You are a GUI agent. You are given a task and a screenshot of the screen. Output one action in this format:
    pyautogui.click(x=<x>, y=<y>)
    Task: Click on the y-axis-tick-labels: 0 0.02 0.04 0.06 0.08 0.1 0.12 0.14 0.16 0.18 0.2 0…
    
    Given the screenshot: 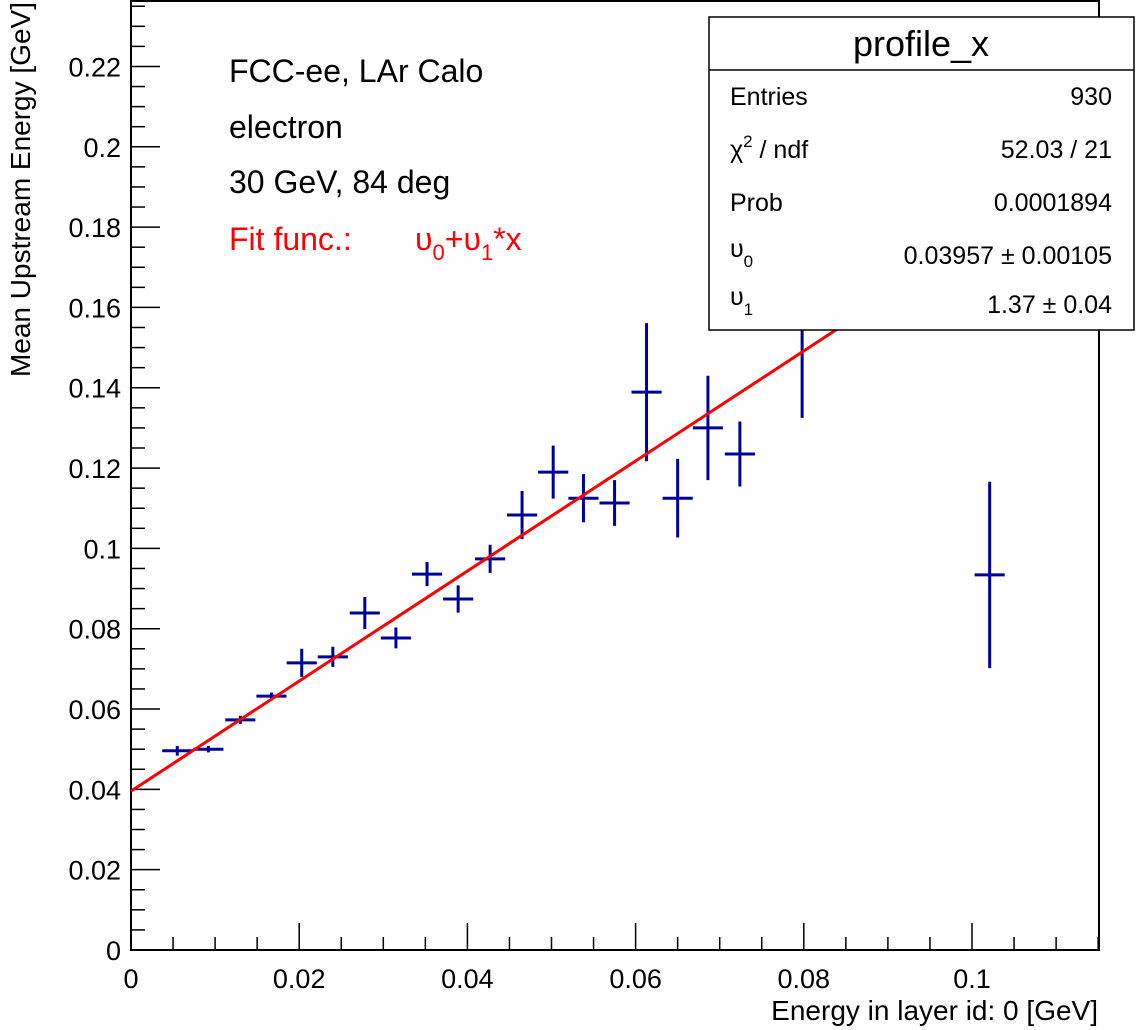 What is the action you would take?
    pyautogui.click(x=94, y=509)
    